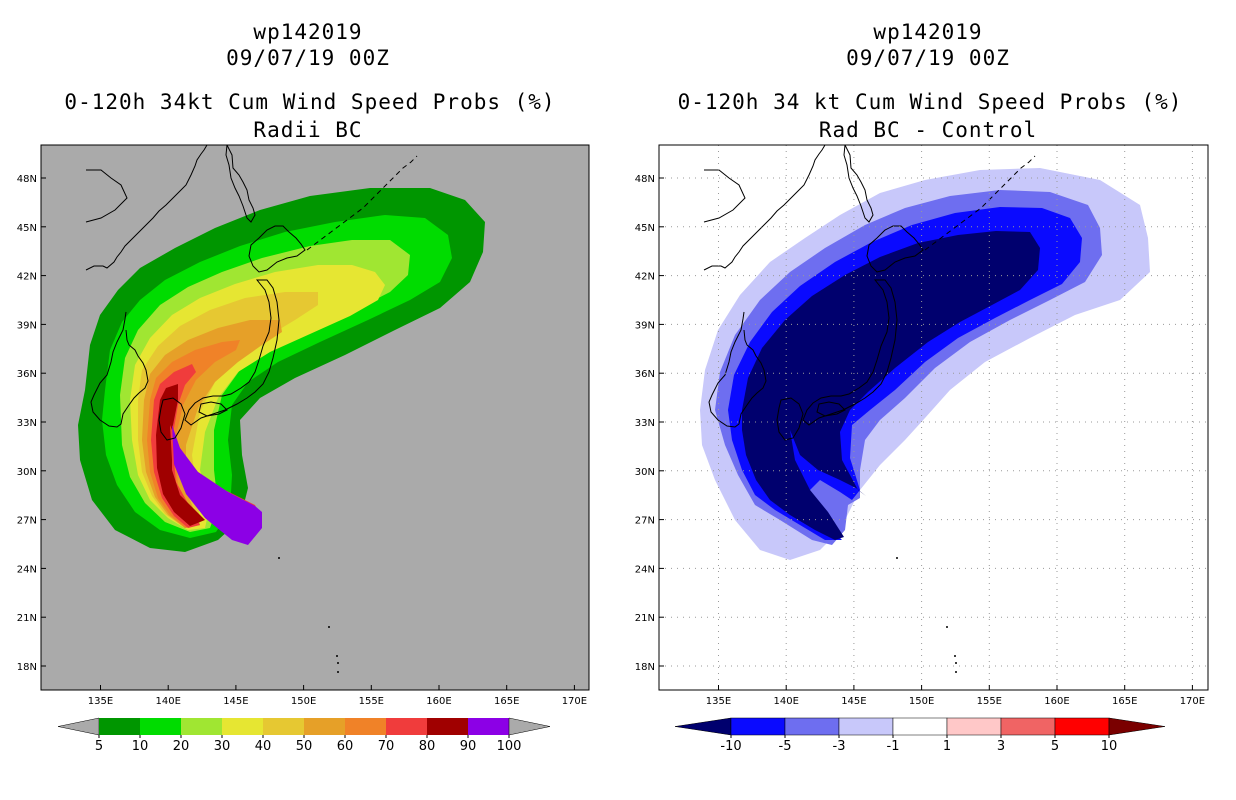 Image resolution: width=1236 pixels, height=800 pixels. I want to click on right-subtitle: Rad BC - Control, so click(928, 130).